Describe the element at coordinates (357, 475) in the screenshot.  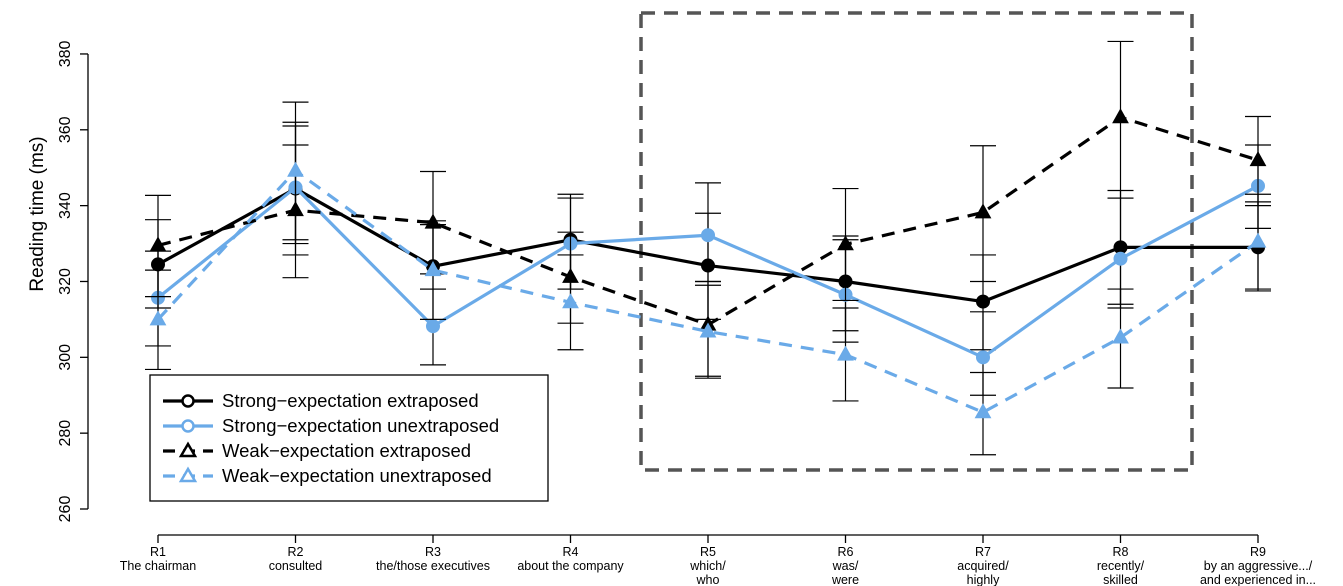
I see `legend-label: Weak−expectation unextraposed` at that location.